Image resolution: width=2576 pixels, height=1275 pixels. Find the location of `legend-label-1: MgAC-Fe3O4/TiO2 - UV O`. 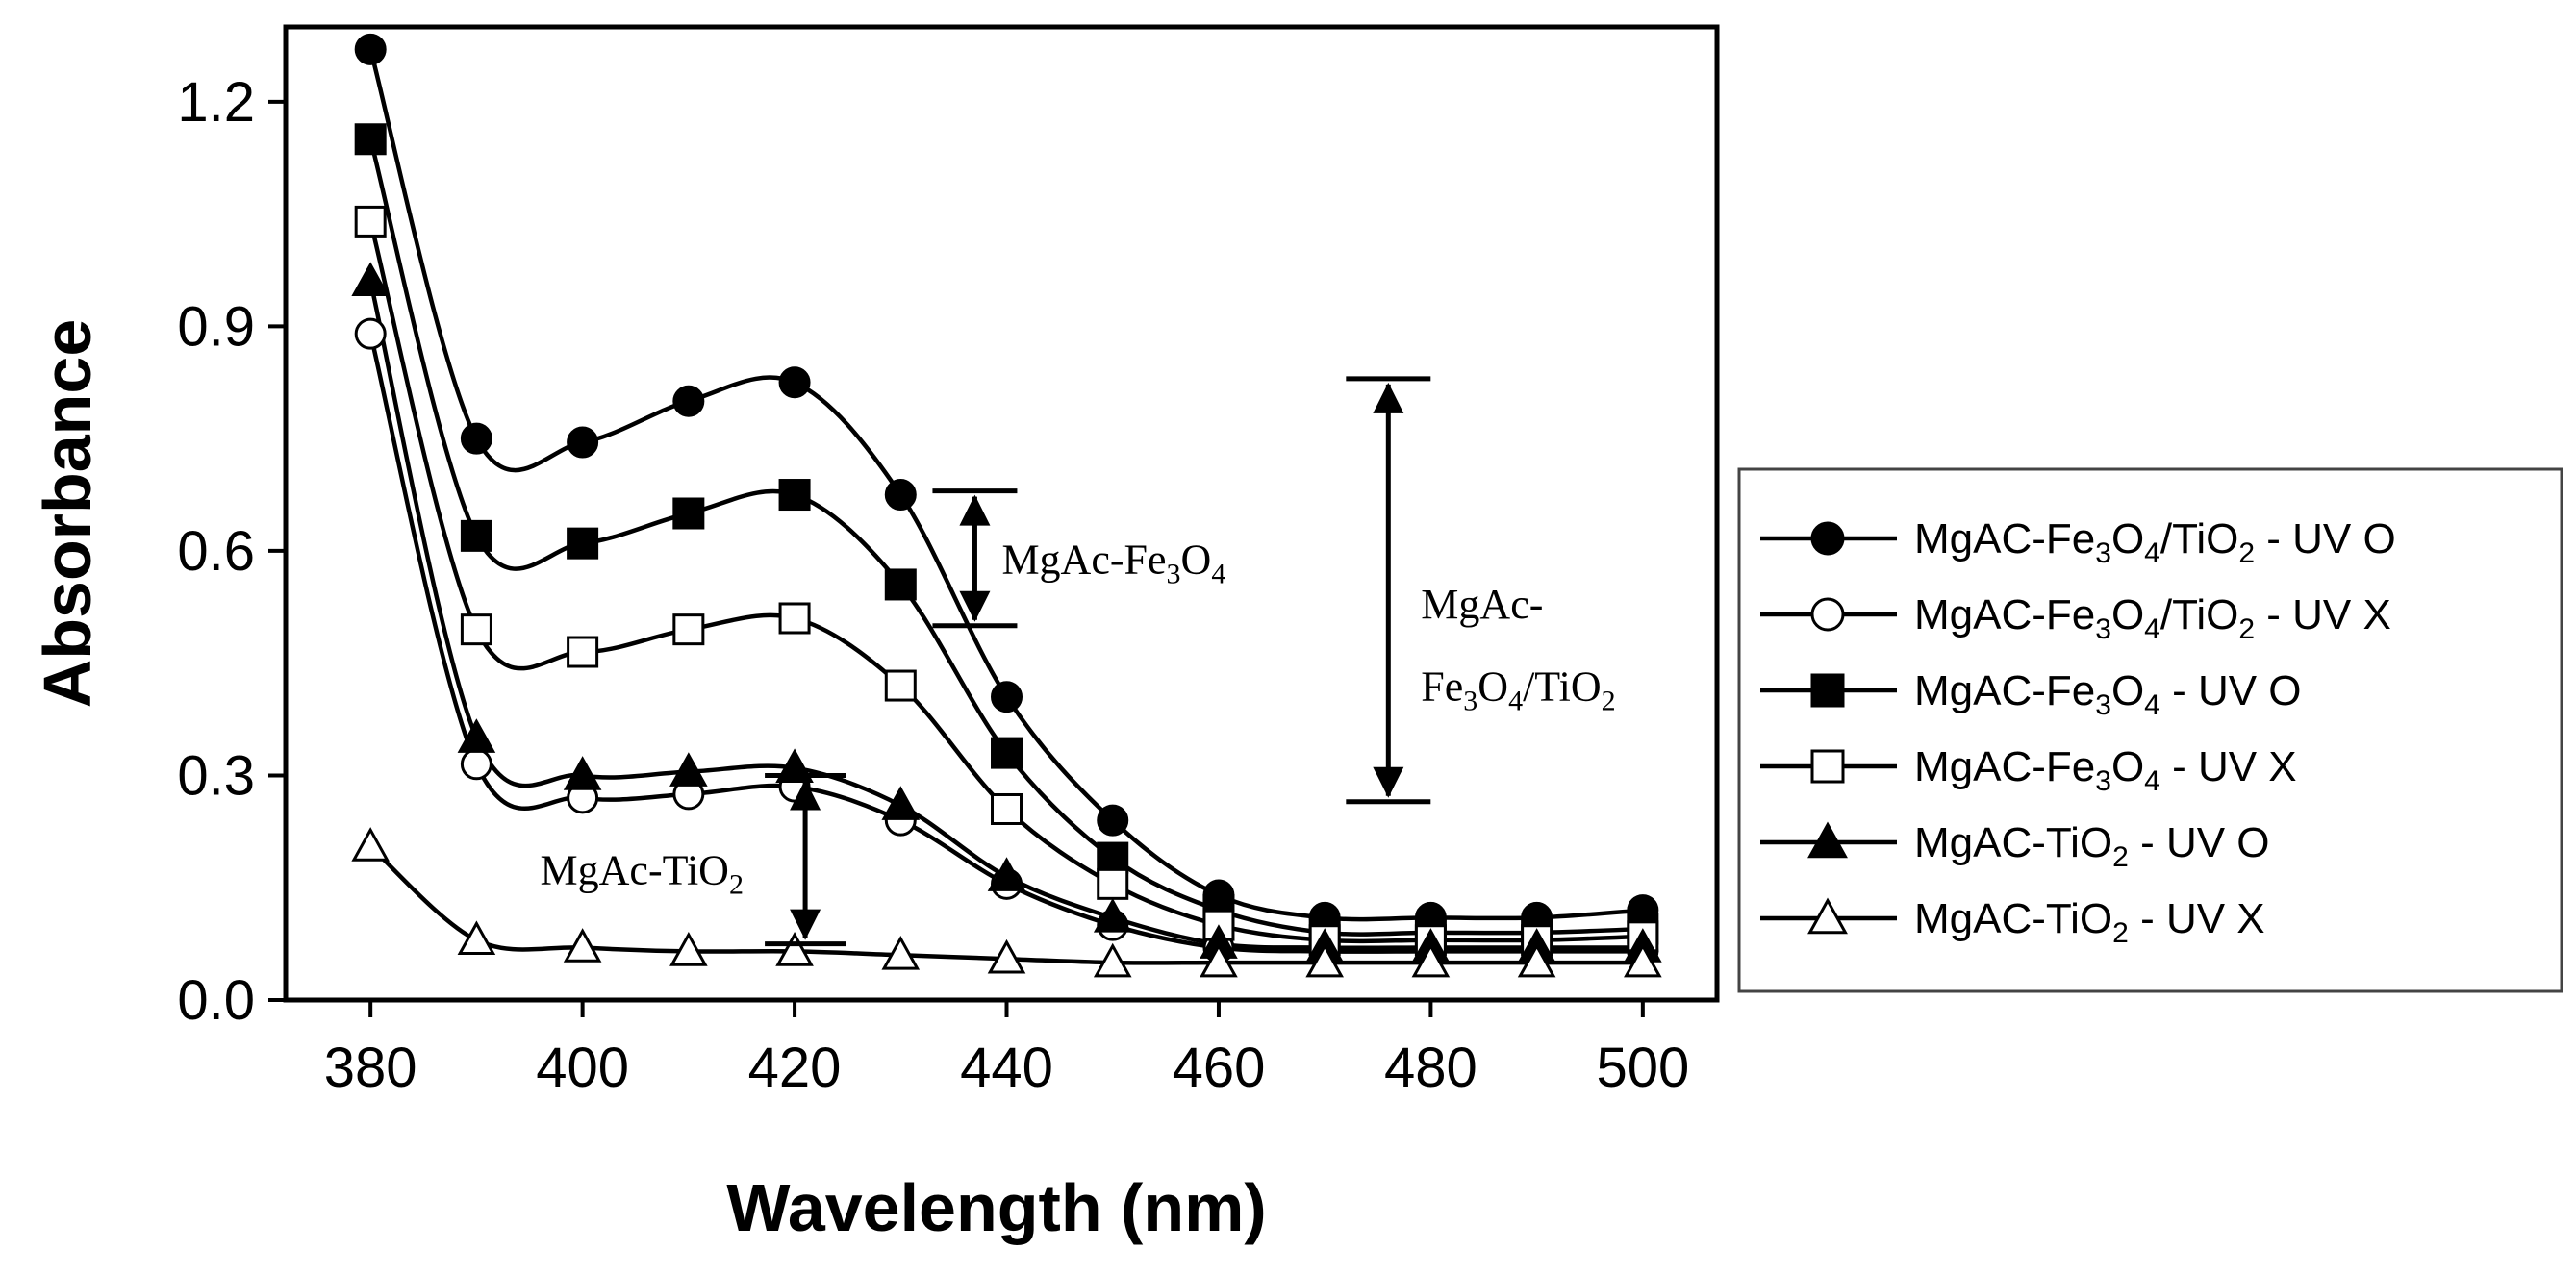

legend-label-1: MgAC-Fe3O4/TiO2 - UV O is located at coordinates (2155, 542).